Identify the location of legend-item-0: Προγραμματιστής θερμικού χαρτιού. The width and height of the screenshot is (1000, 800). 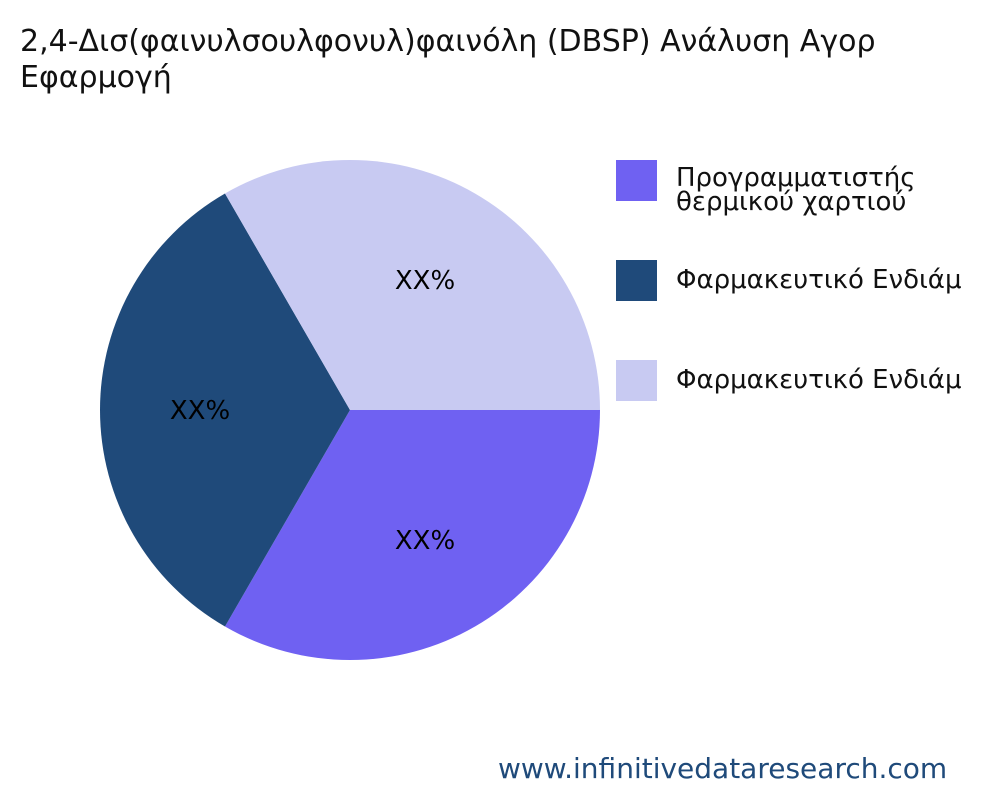
(766, 188).